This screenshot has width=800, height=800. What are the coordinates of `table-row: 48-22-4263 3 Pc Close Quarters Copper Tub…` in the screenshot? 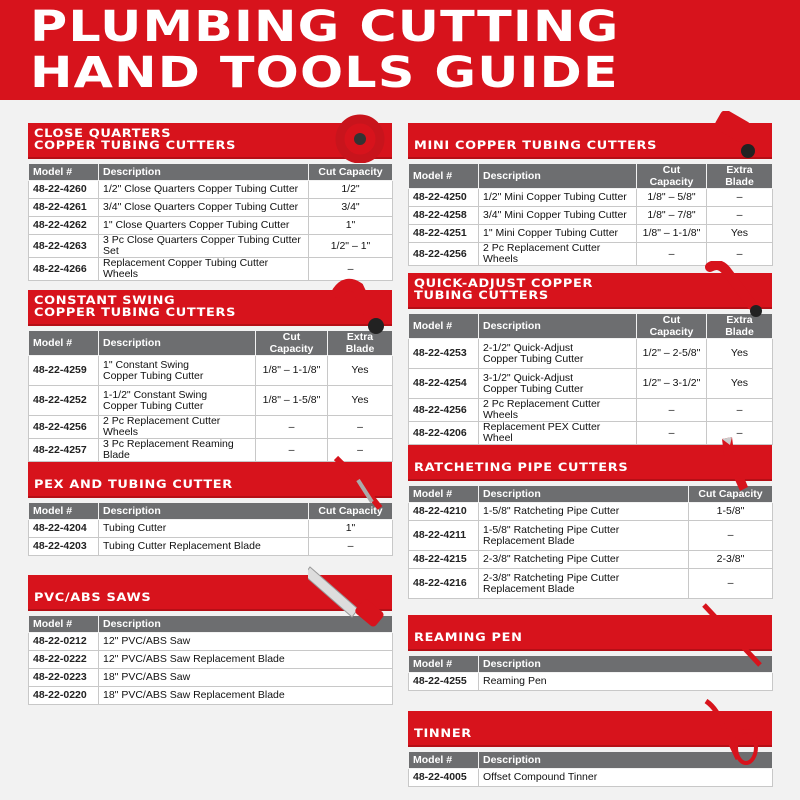 It's located at (210, 246).